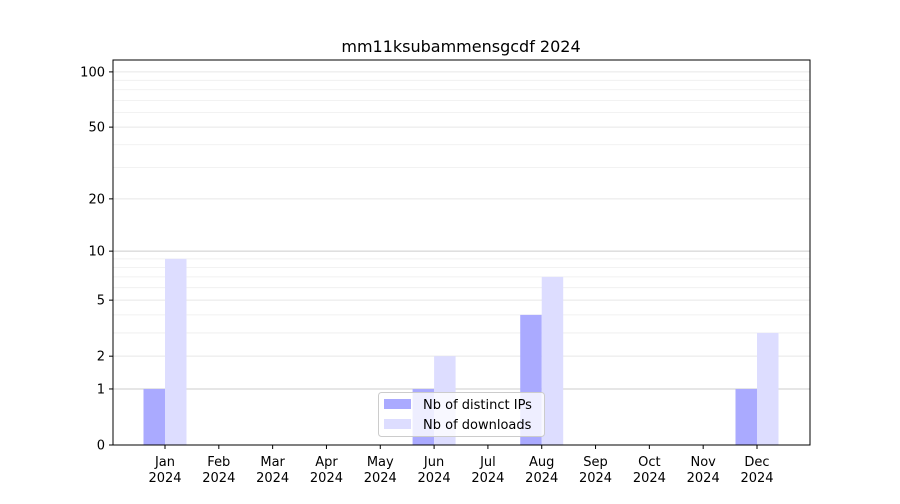 The width and height of the screenshot is (900, 504). I want to click on x-tick-label: Aug, so click(541, 462).